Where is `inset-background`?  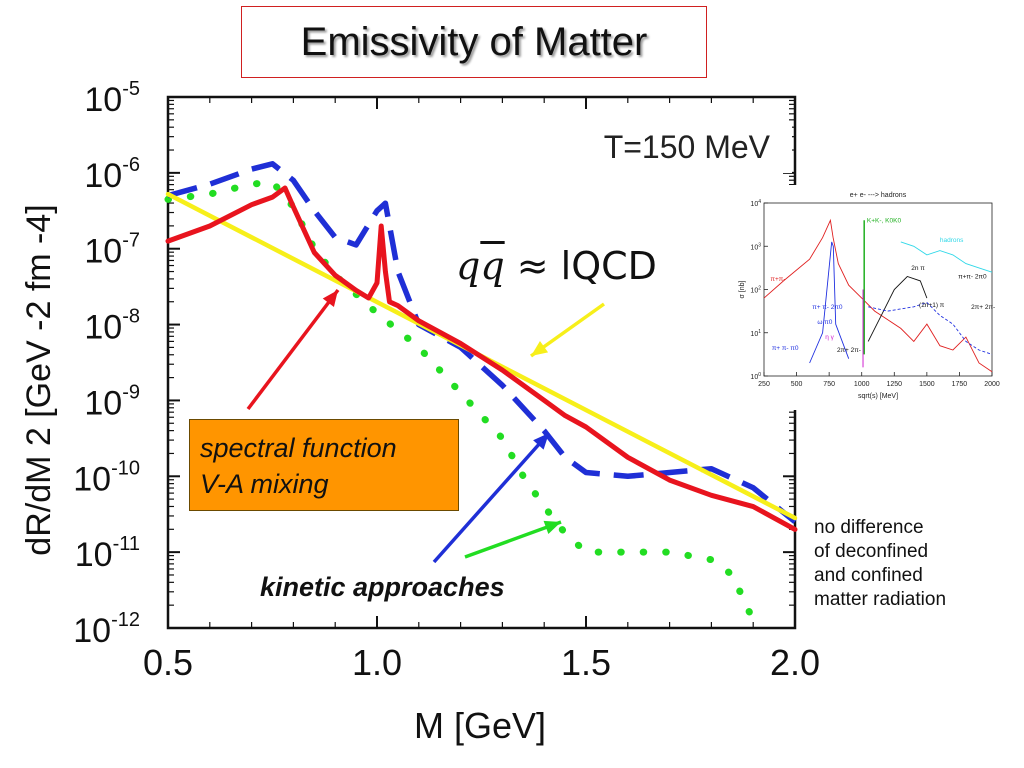 inset-background is located at coordinates (868, 297).